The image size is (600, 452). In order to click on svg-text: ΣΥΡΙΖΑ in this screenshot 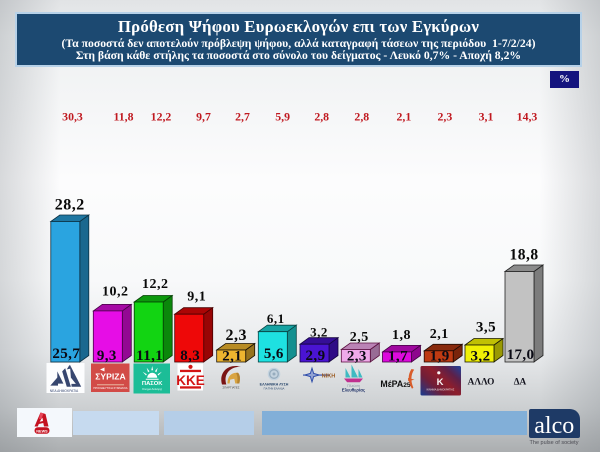, I will do `click(110, 377)`.